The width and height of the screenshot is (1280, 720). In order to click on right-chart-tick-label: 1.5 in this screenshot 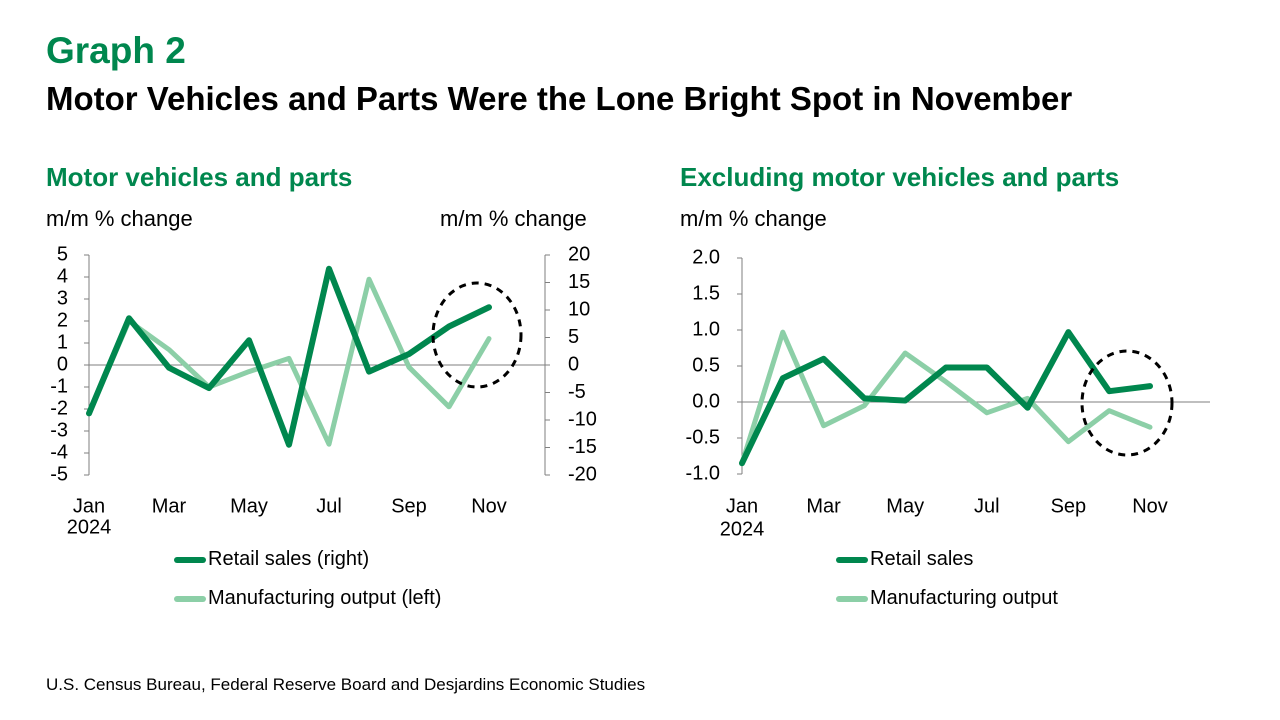, I will do `click(706, 293)`.